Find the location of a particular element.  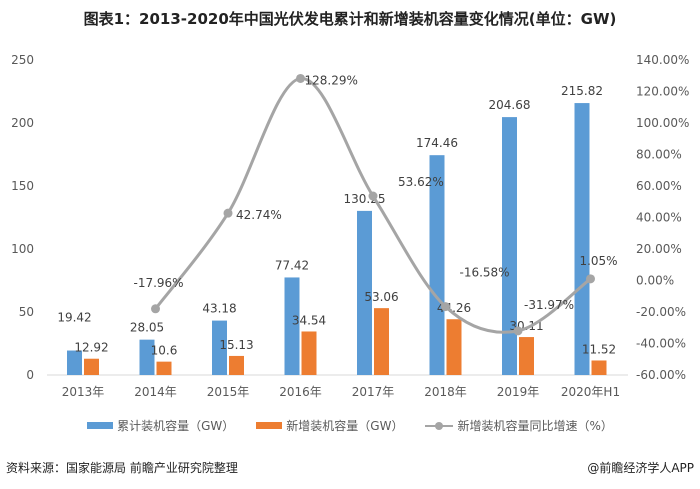

y2-tick-label: 0.00% is located at coordinates (655, 281).